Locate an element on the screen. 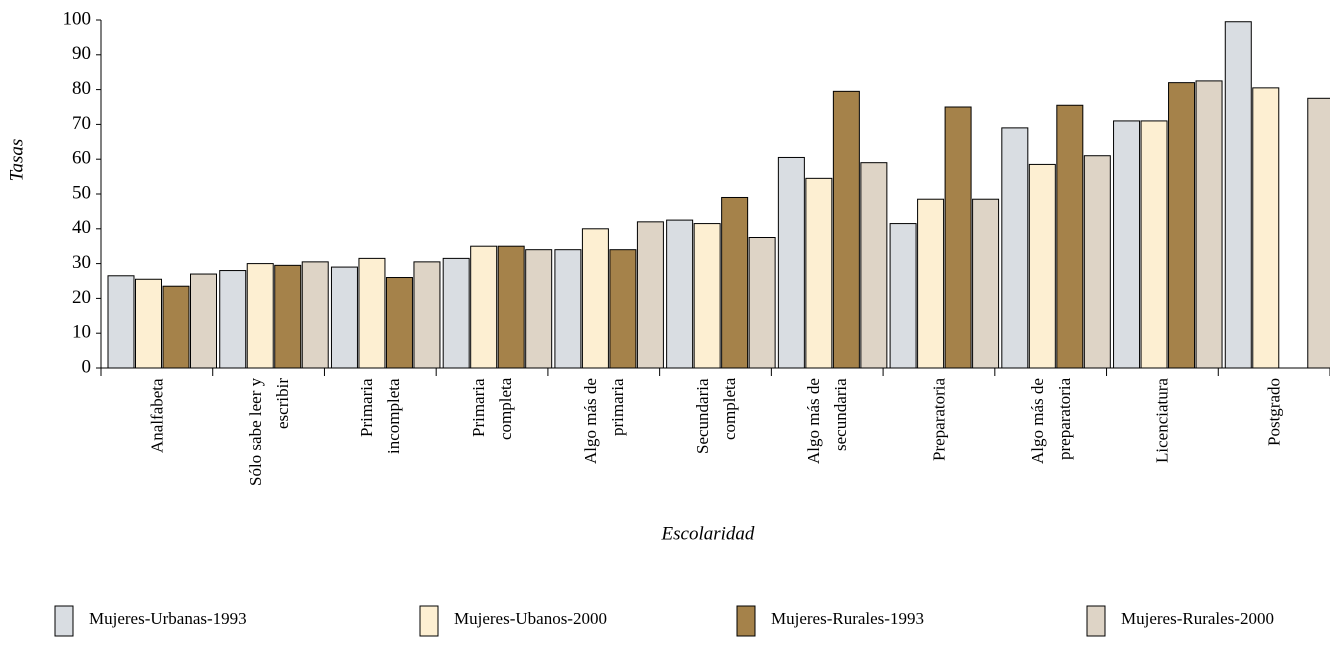 Image resolution: width=1330 pixels, height=645 pixels. y-tick-label: 100 is located at coordinates (77, 18).